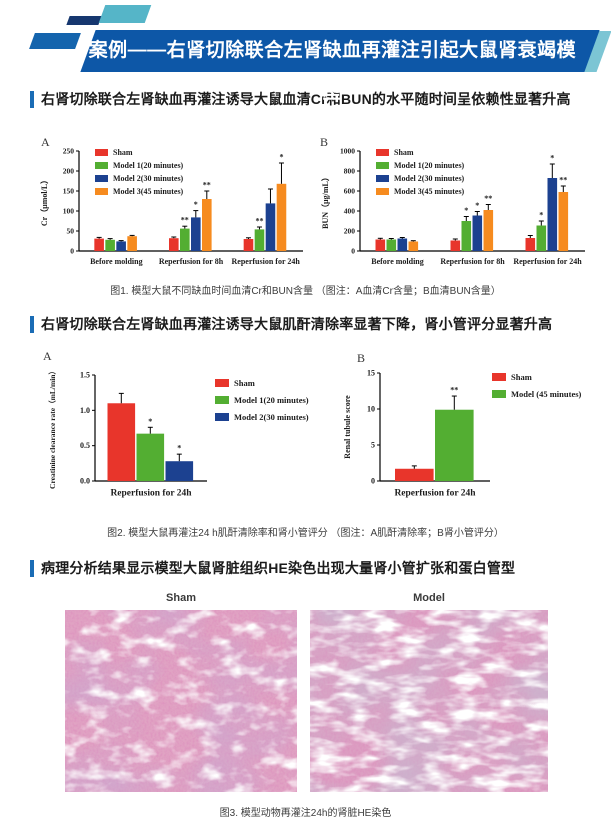 The image size is (611, 838). What do you see at coordinates (55, 41) in the screenshot?
I see `decor-parallelogram-blue` at bounding box center [55, 41].